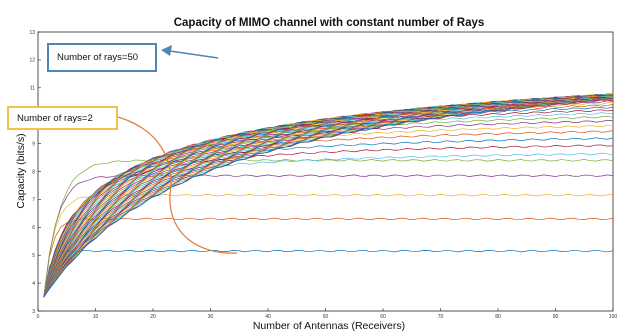 Image resolution: width=621 pixels, height=333 pixels. I want to click on y-tick-label-5: 8, so click(33, 172).